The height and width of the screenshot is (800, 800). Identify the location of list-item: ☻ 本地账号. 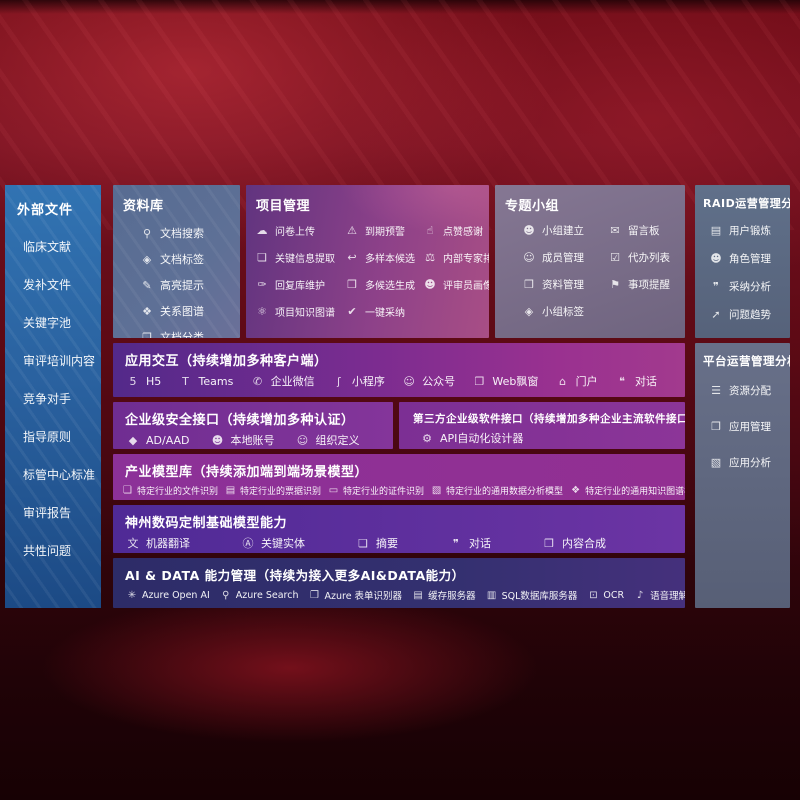
(242, 440).